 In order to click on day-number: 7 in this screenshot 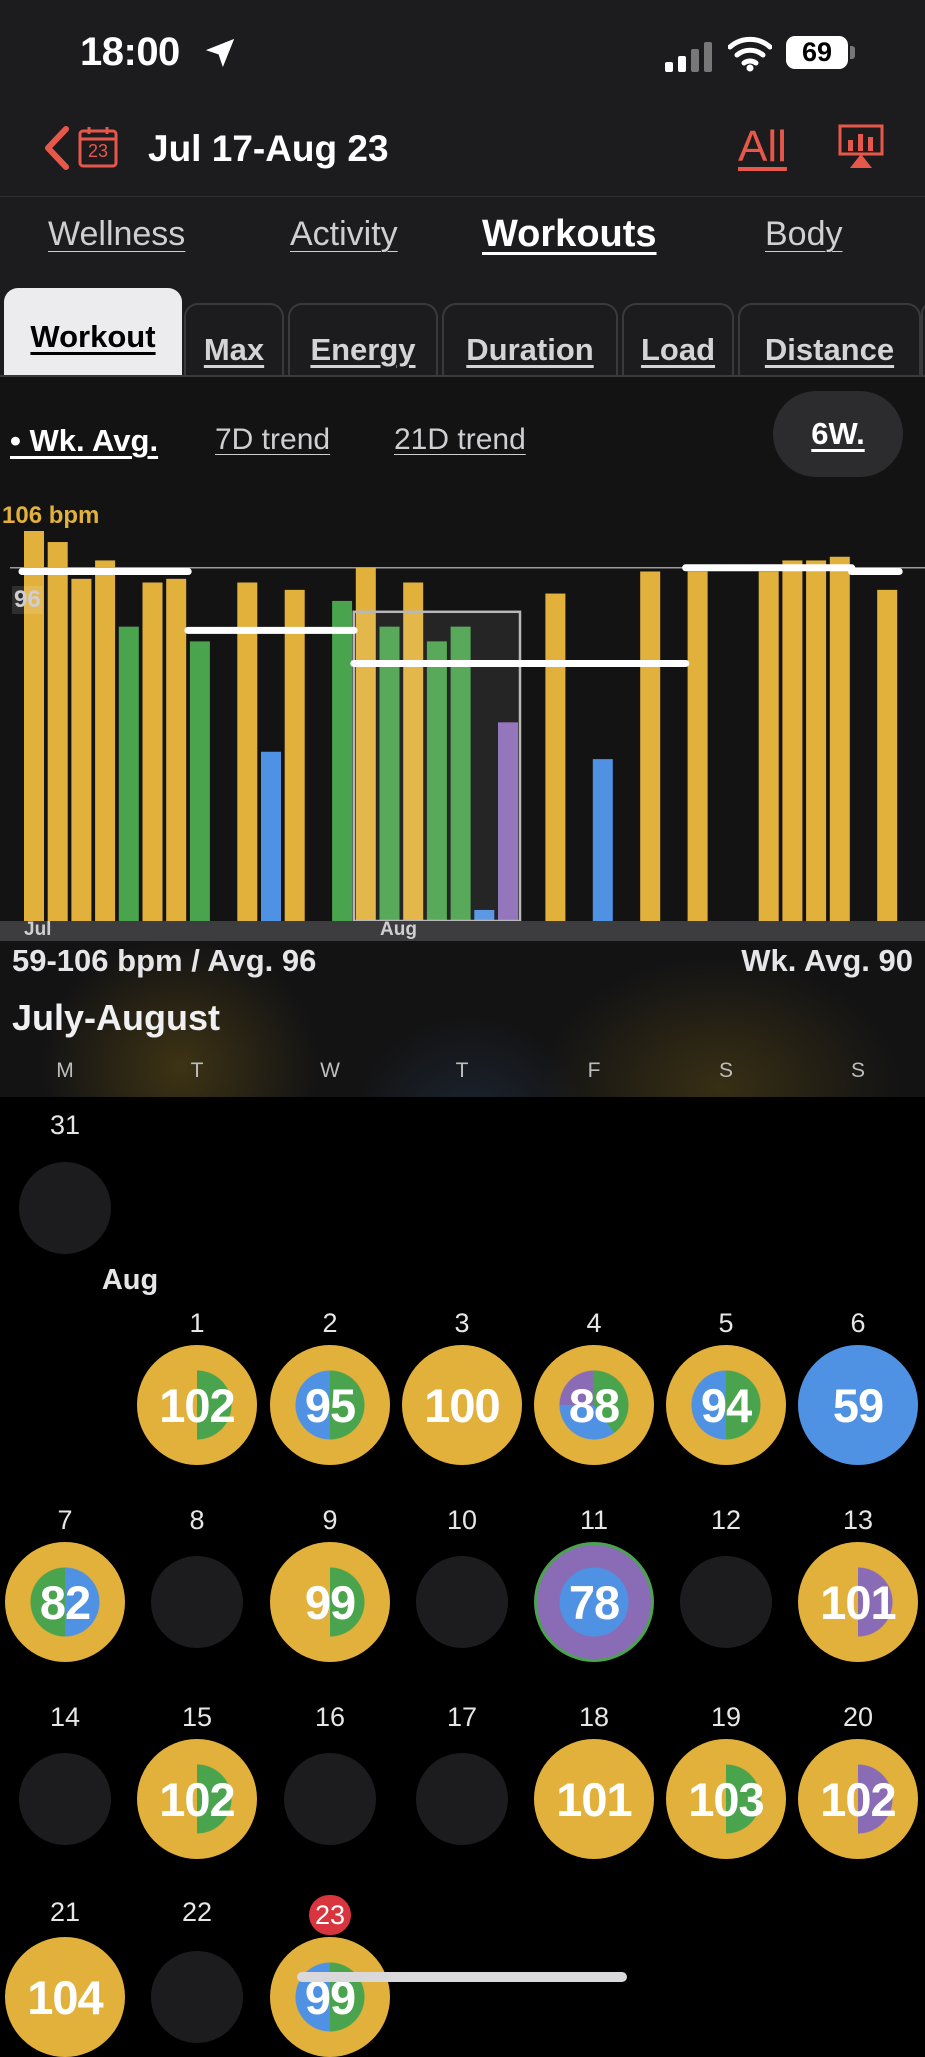, I will do `click(65, 1520)`.